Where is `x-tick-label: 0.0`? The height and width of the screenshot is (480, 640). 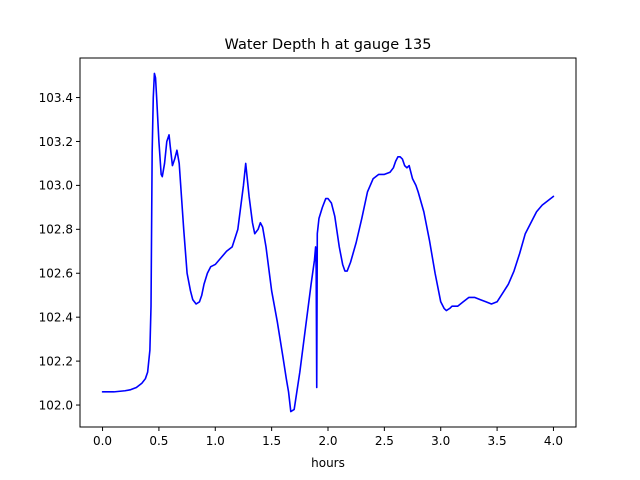
x-tick-label: 0.0 is located at coordinates (102, 441).